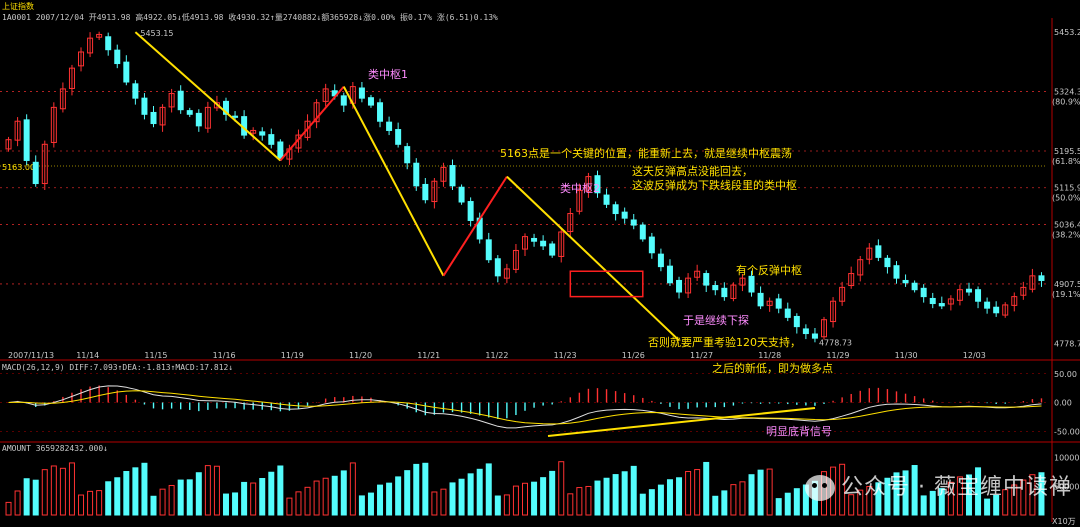 Image resolution: width=1080 pixels, height=527 pixels. I want to click on price-tick-label: 5195.5, so click(1067, 151).